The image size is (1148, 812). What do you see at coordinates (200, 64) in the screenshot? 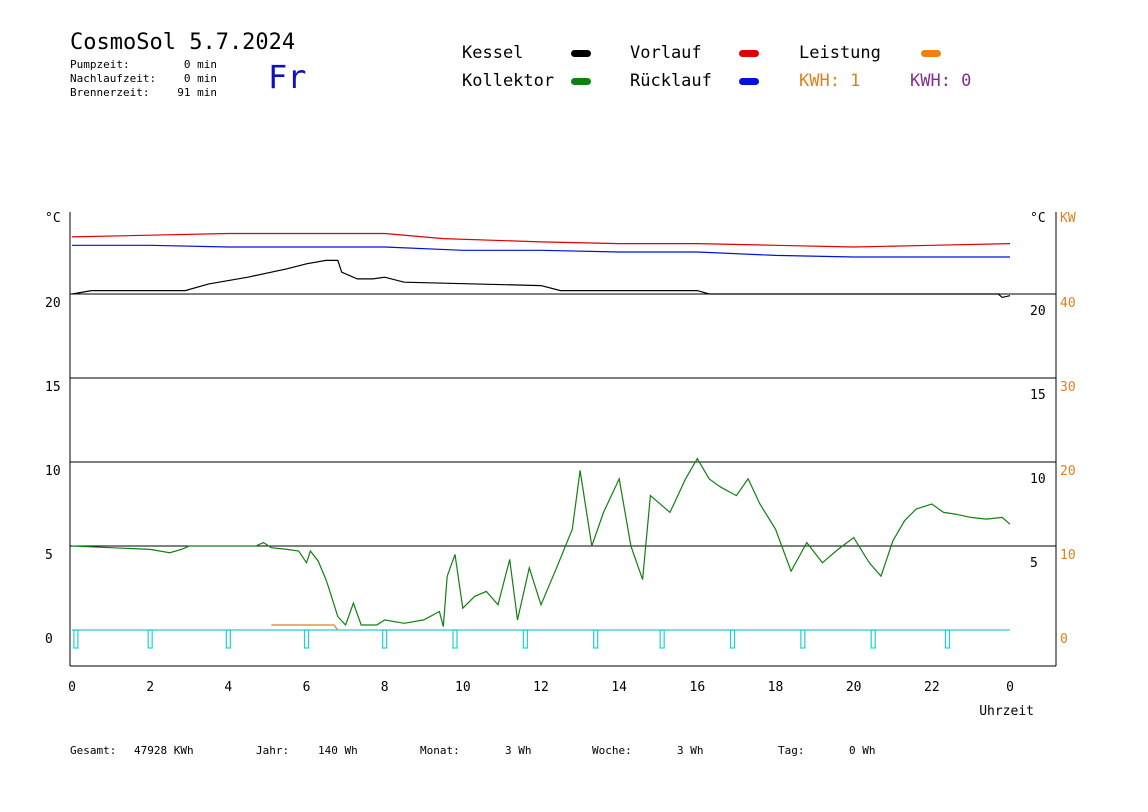
I see `pumpzeit-value: 0 min` at bounding box center [200, 64].